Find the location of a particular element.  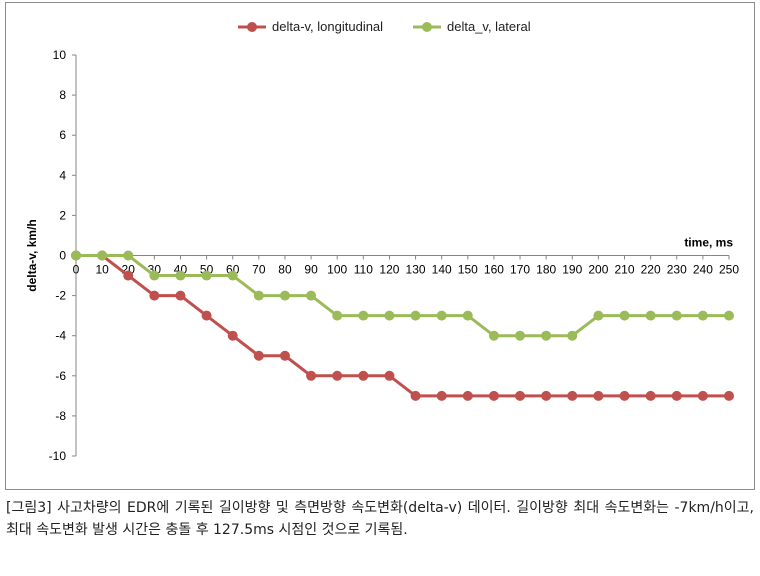

y-axis: 10 8 6 4 2 0 -2 -4 -6 -8 -10 delta-v, km/h is located at coordinates (51, 255).